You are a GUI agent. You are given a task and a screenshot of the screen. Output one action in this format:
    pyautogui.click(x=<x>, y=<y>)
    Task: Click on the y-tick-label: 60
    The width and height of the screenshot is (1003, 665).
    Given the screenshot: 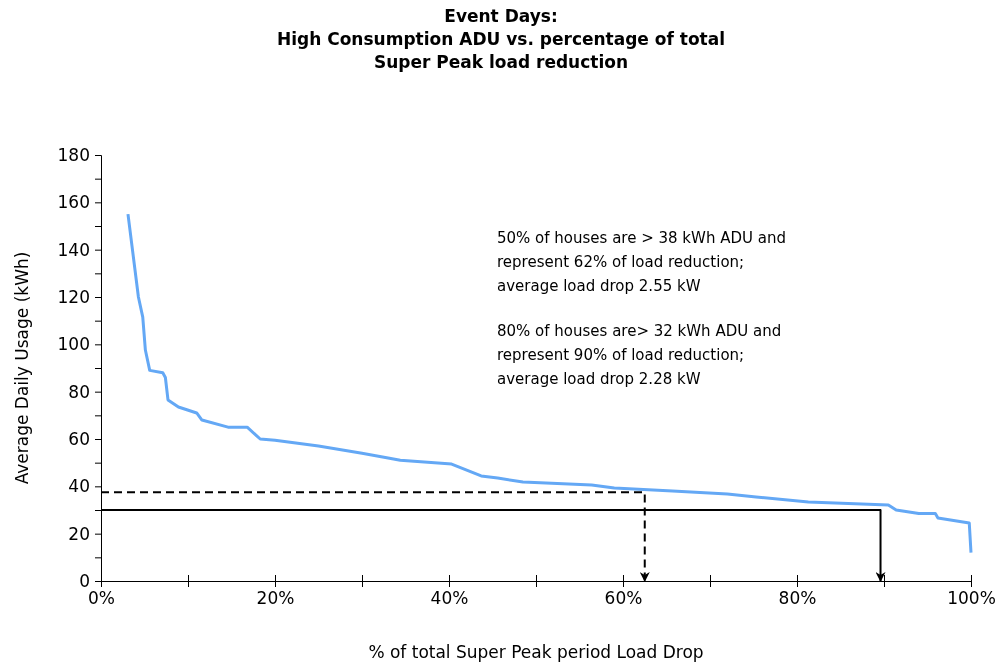 What is the action you would take?
    pyautogui.click(x=79, y=438)
    